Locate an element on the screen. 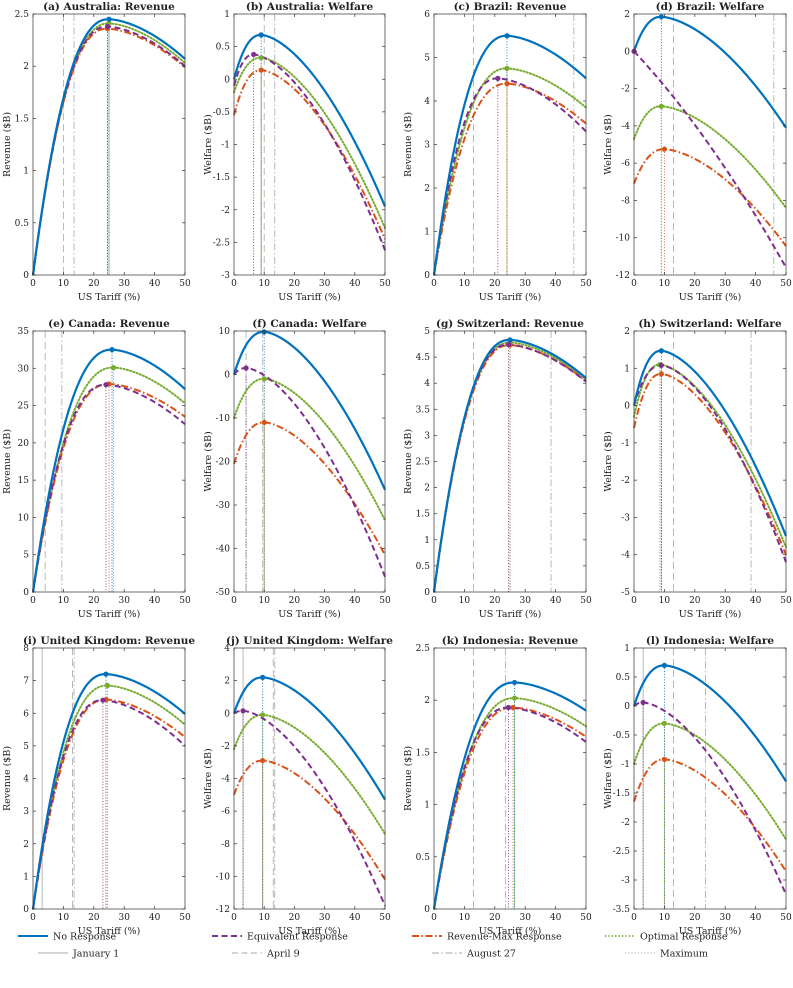  legend-label-revmax: Revenue-Max Response is located at coordinates (504, 937).